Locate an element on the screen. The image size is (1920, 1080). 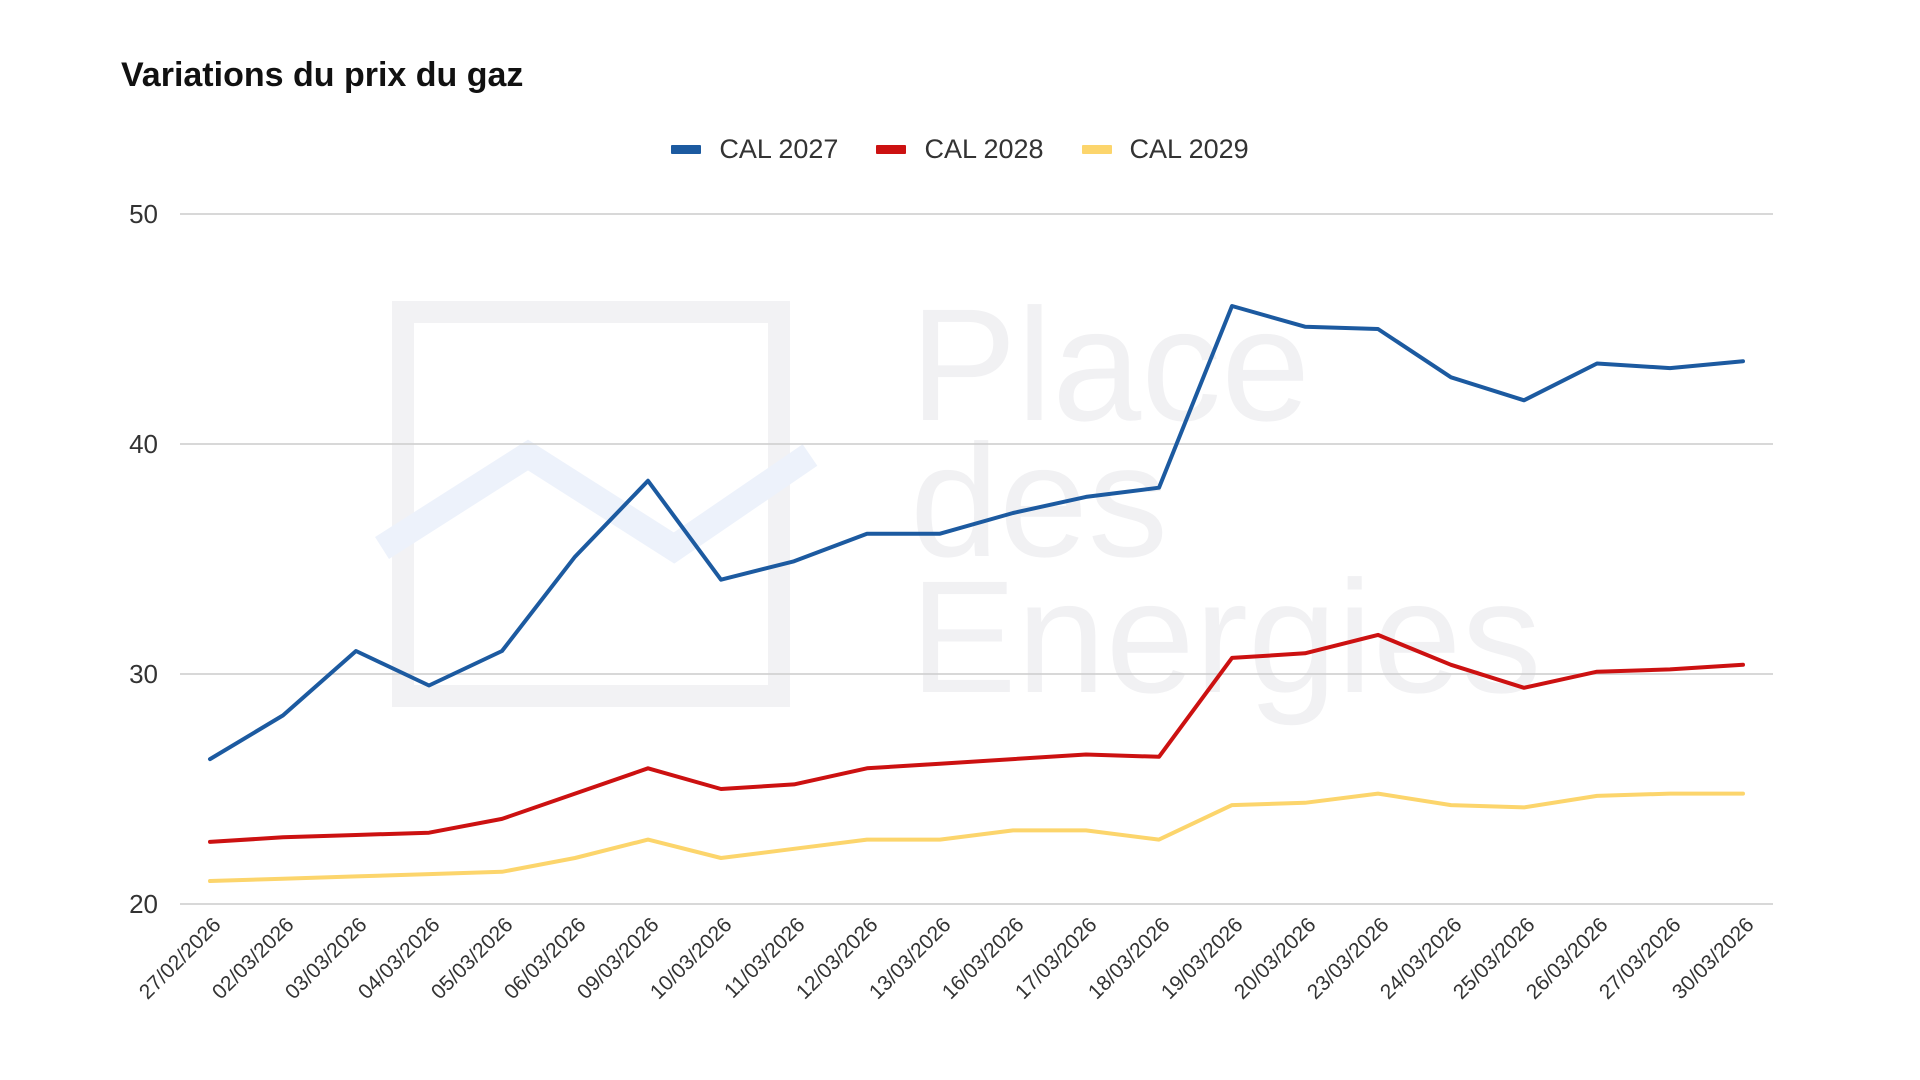
series-line-cal-2029 is located at coordinates (976, 837).